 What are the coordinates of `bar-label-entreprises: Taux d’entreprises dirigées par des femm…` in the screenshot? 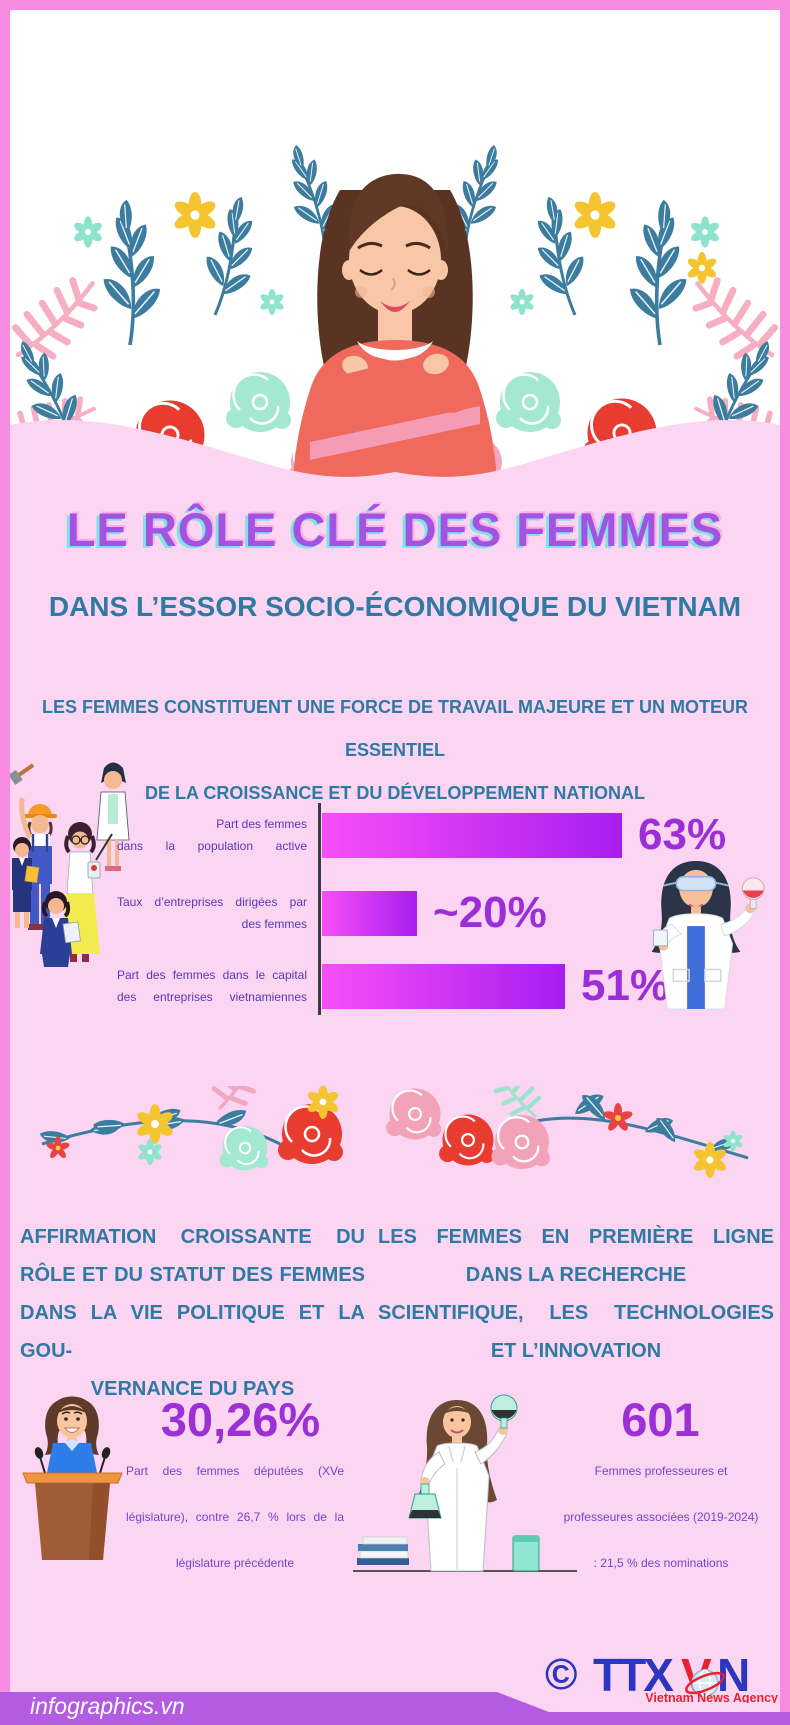 It's located at (212, 913).